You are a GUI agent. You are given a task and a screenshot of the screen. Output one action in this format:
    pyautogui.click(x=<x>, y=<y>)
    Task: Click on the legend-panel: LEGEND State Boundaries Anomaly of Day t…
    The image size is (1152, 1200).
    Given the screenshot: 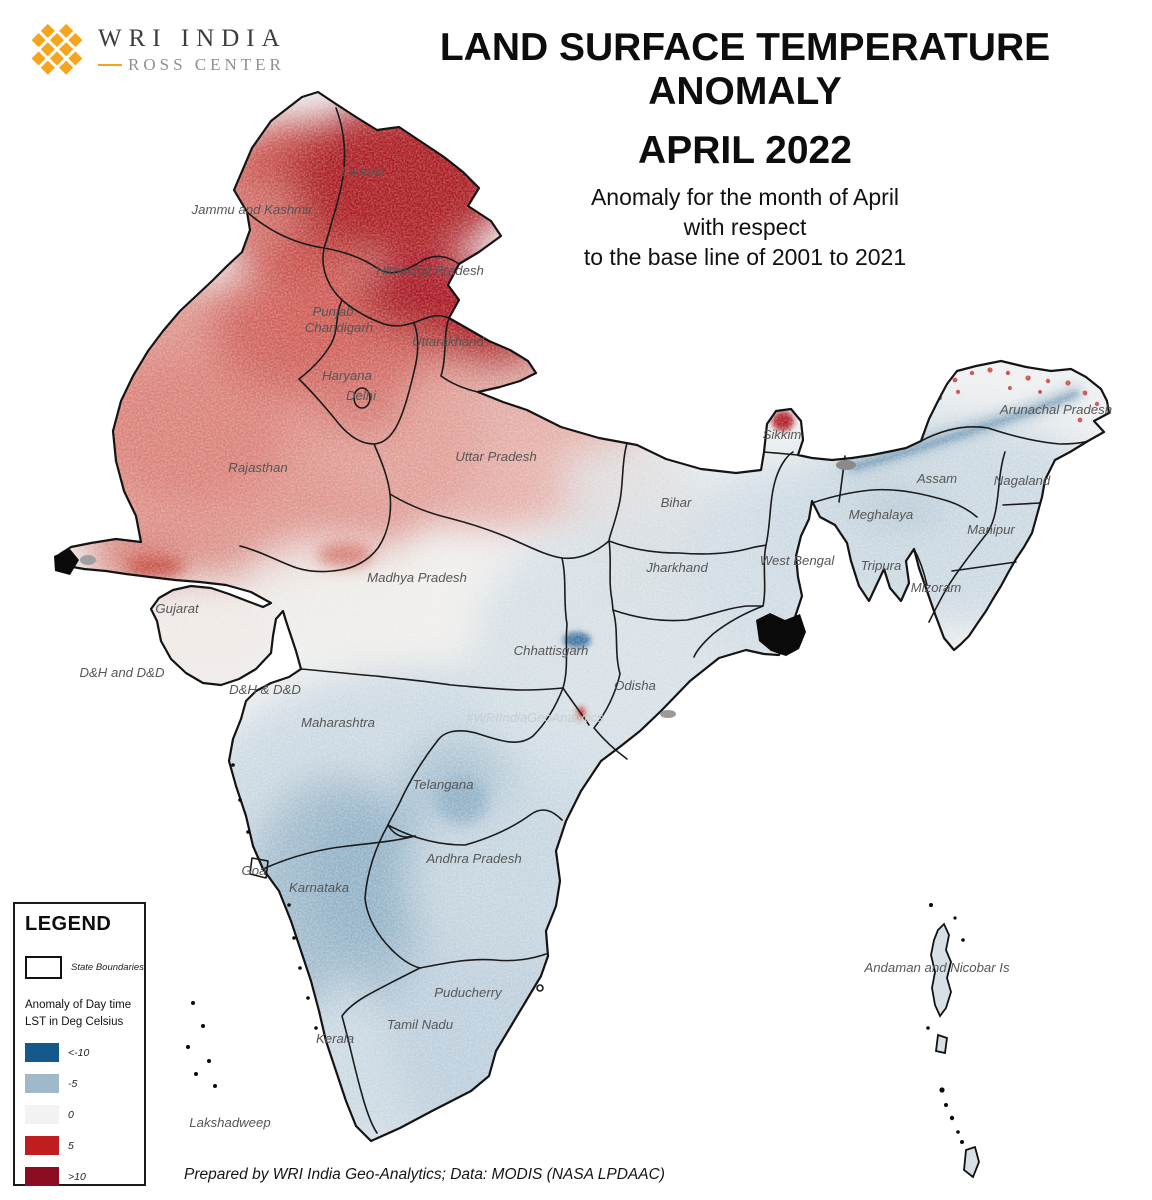 What is the action you would take?
    pyautogui.click(x=79, y=1044)
    